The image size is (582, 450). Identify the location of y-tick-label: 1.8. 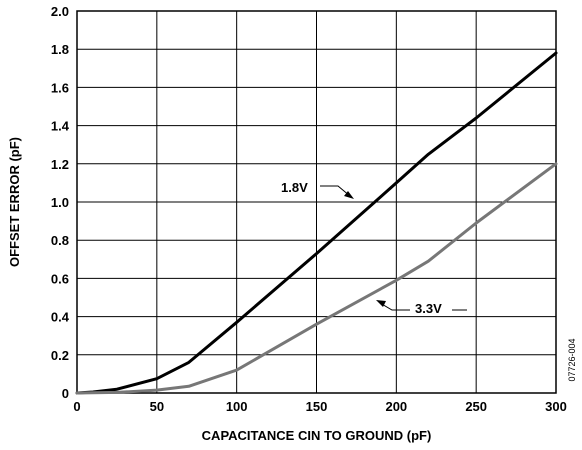
(60, 49).